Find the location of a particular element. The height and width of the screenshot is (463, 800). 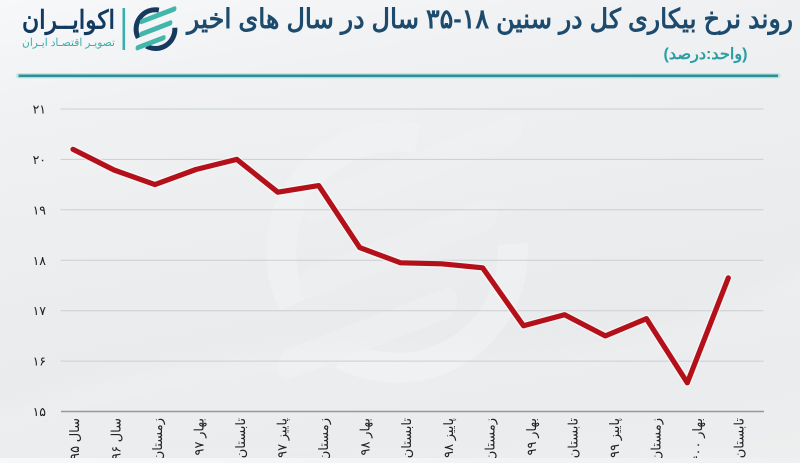

svg-text: (واحد:درصد) is located at coordinates (706, 55).